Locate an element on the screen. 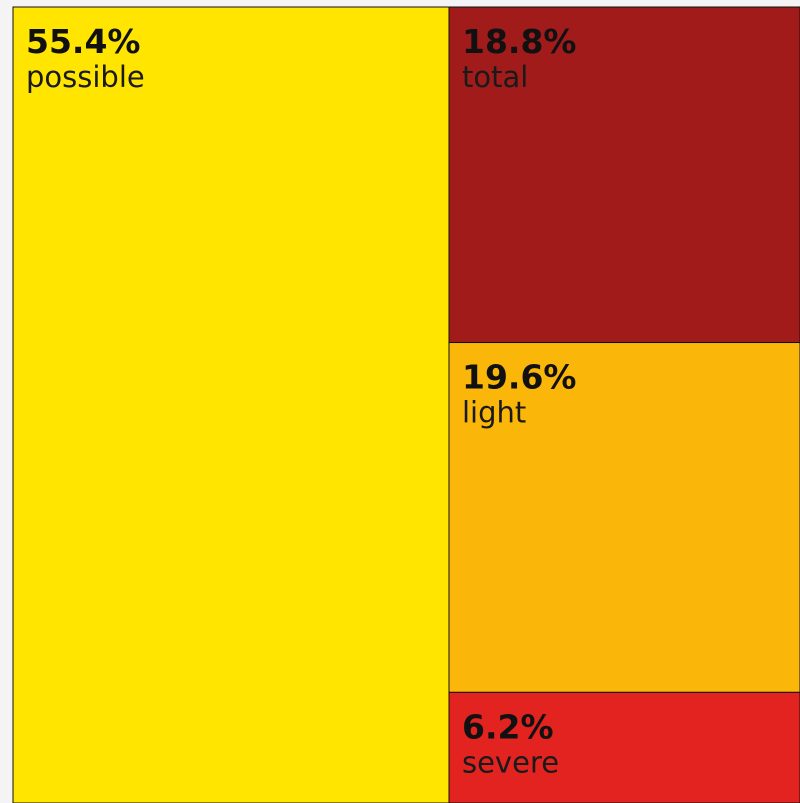 Image resolution: width=800 pixels, height=803 pixels. treemap-value-severe: 6.2% is located at coordinates (508, 726).